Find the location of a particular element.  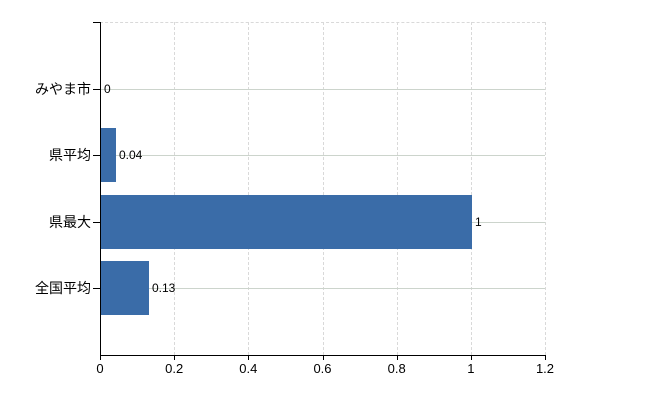

category-label: みやま市 is located at coordinates (63, 89).